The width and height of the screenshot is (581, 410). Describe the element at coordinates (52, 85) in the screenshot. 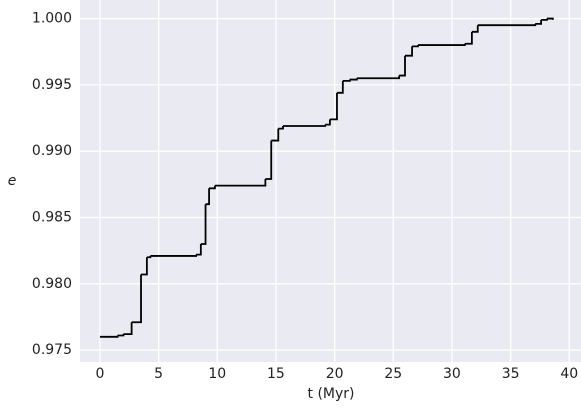

I see `y-tick-label: 0.995` at that location.